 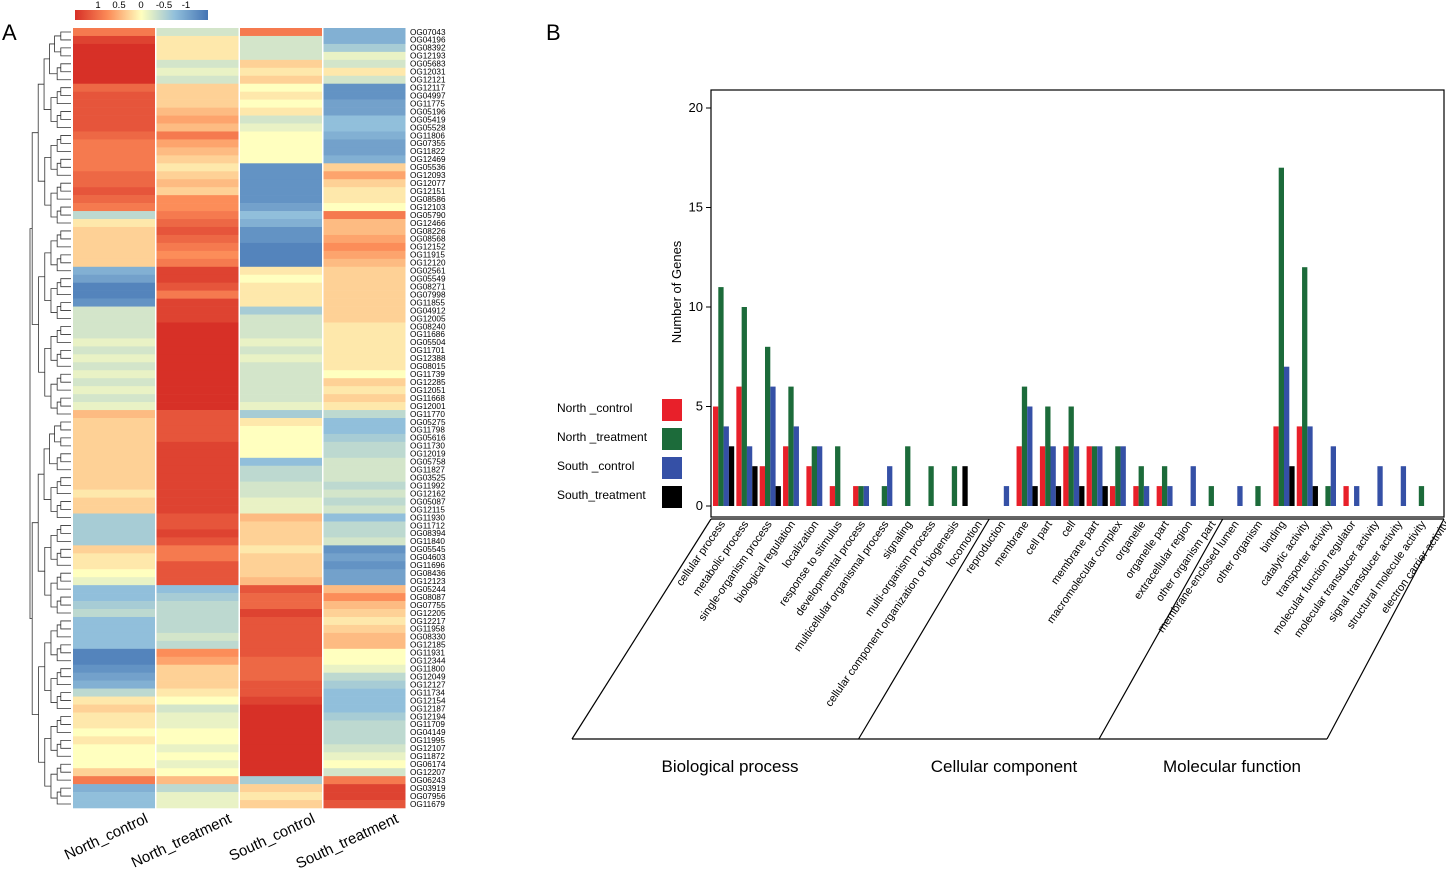 I want to click on heatmap-row-label: OG12031, so click(x=428, y=72).